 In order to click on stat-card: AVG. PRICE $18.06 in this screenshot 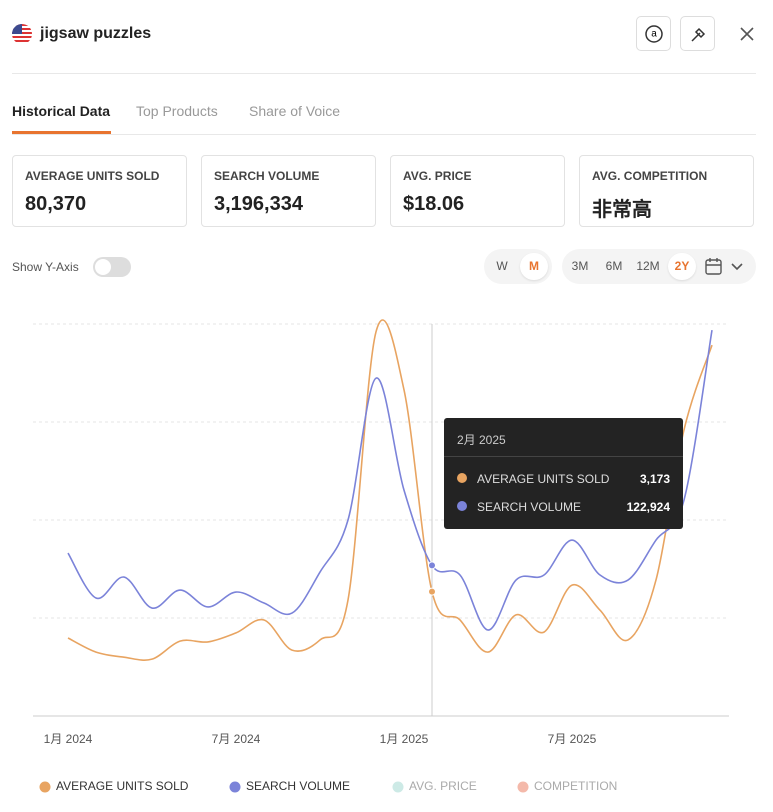, I will do `click(477, 191)`.